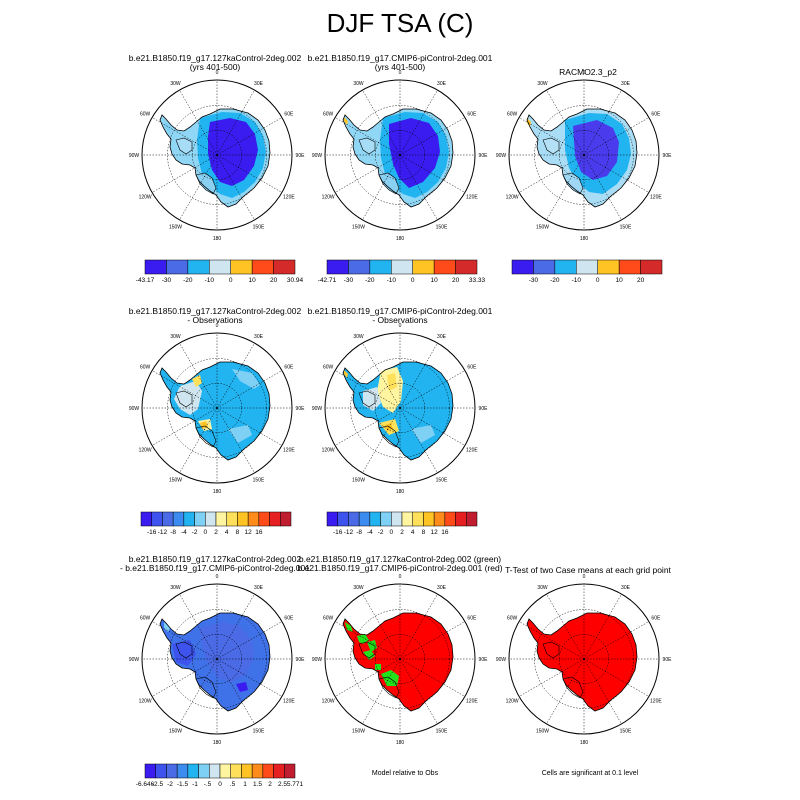  Describe the element at coordinates (220, 271) in the screenshot. I see `colorbar-panel-1: -43.17 -30 -20 -10 0 10 20 30.94` at that location.